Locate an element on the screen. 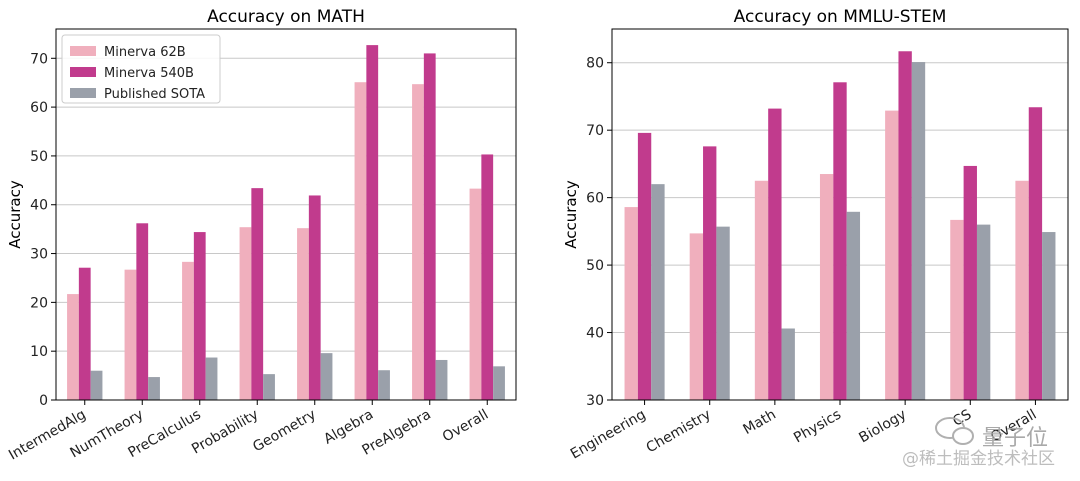 The height and width of the screenshot is (481, 1080). panel2-xtick-label: Engineering is located at coordinates (608, 435).